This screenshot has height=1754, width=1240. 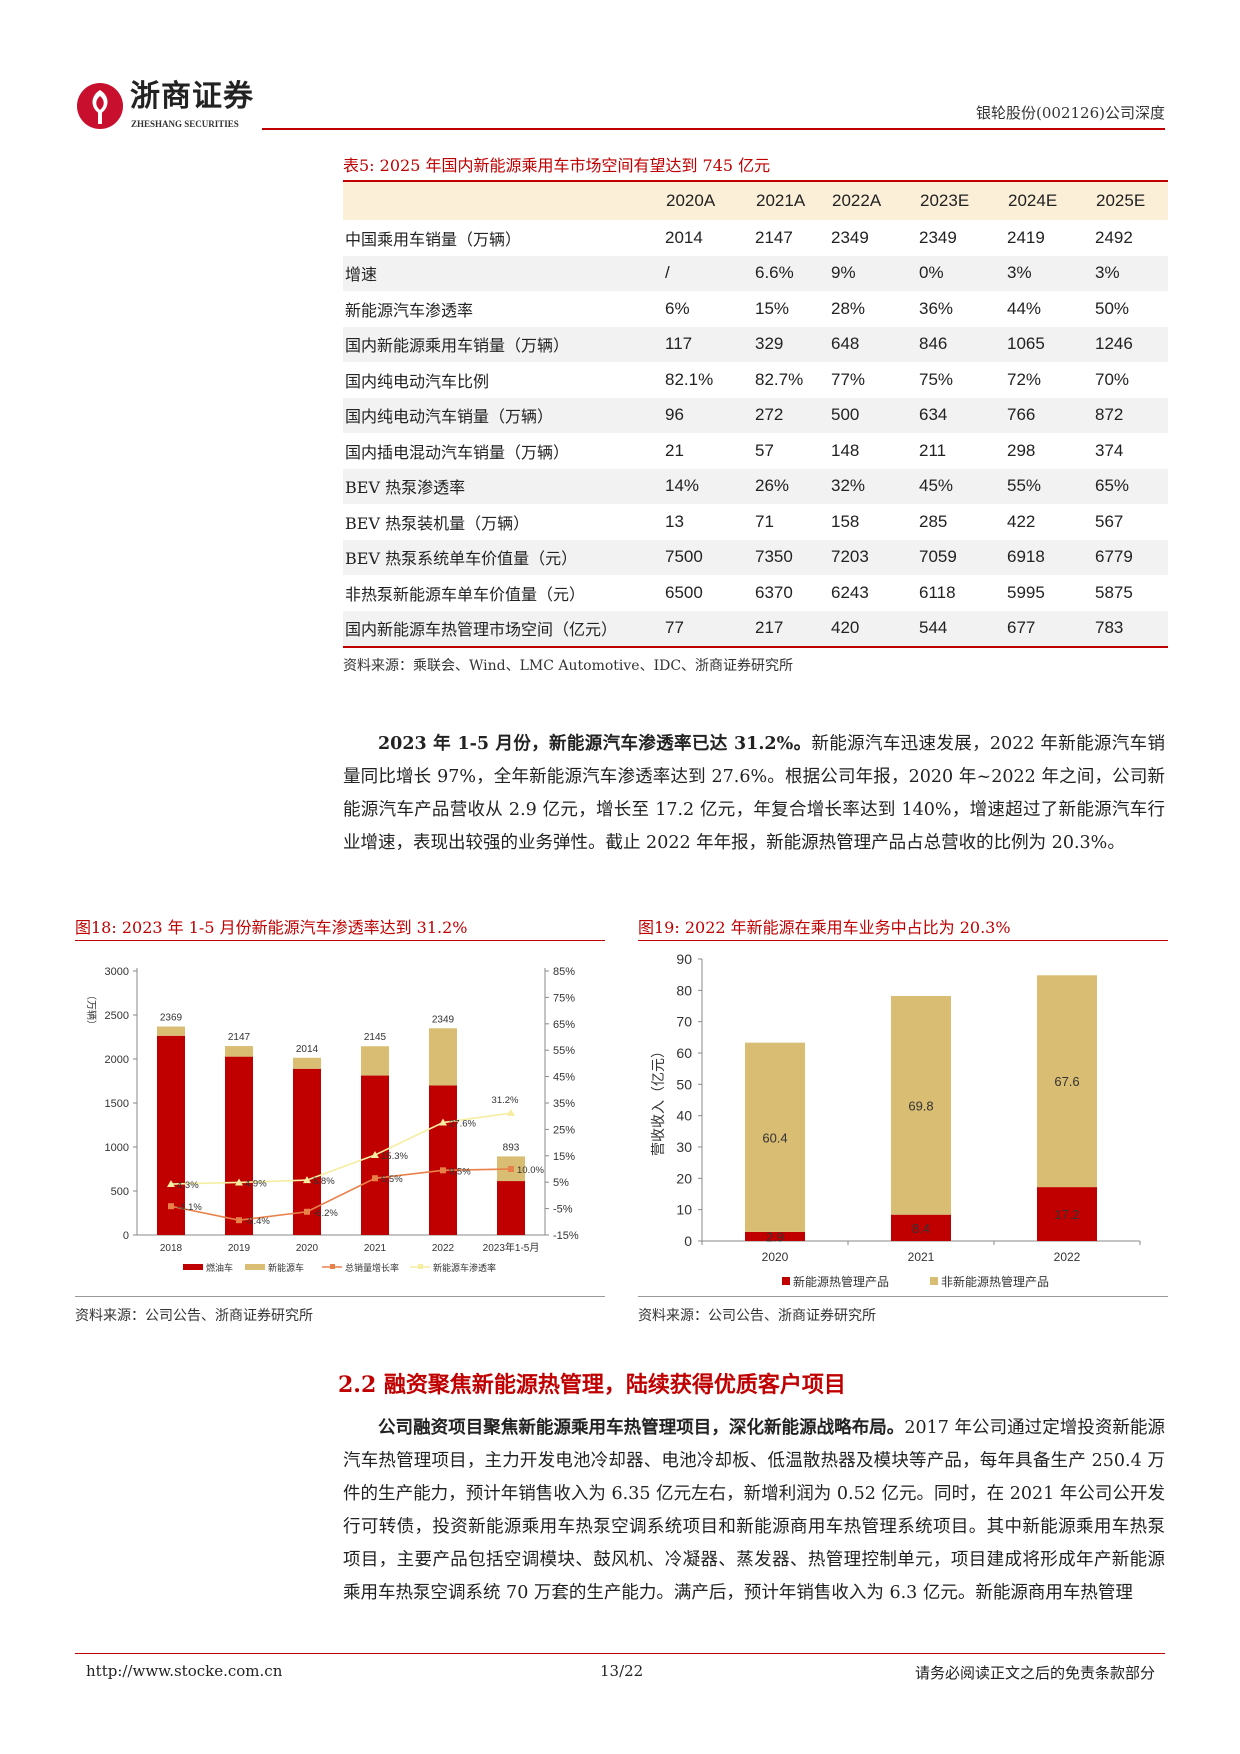 I want to click on table-cell: 7203, so click(x=875, y=557).